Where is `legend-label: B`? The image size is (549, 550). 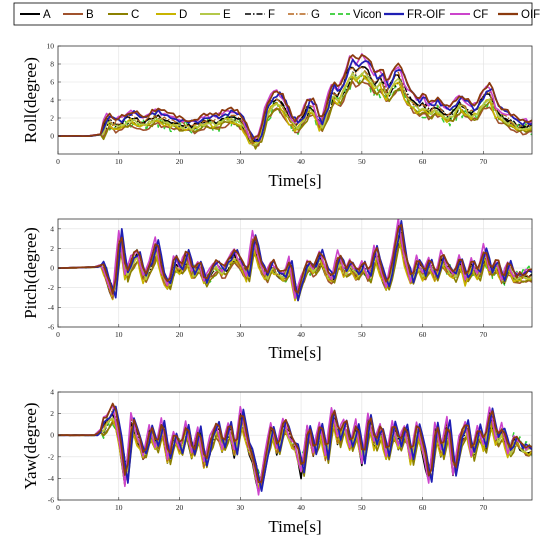 legend-label: B is located at coordinates (90, 15).